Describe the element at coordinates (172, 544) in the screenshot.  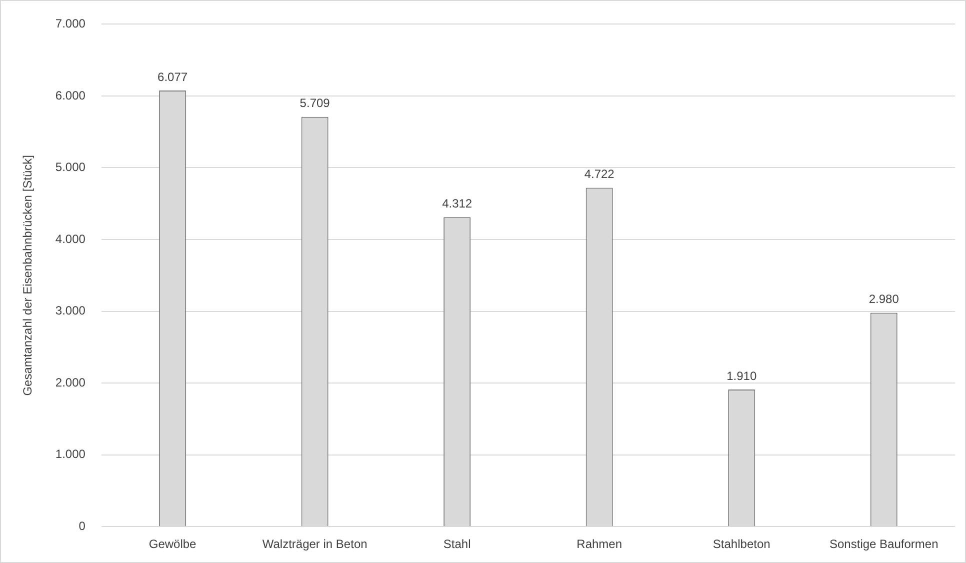
I see `x-tick-label: Gewölbe` at that location.